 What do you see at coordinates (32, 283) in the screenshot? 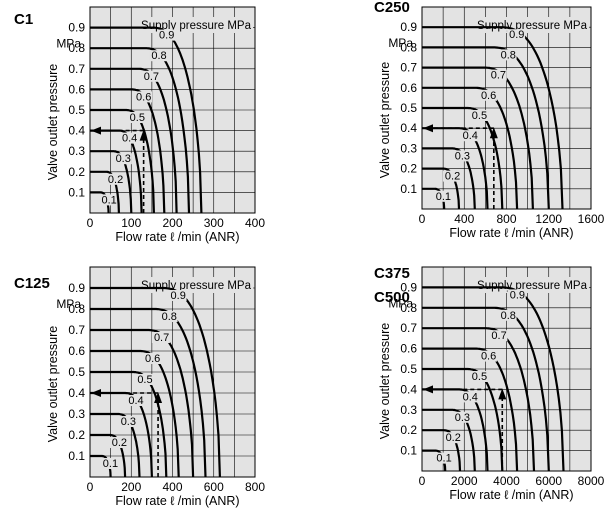
I see `model-name: C125` at bounding box center [32, 283].